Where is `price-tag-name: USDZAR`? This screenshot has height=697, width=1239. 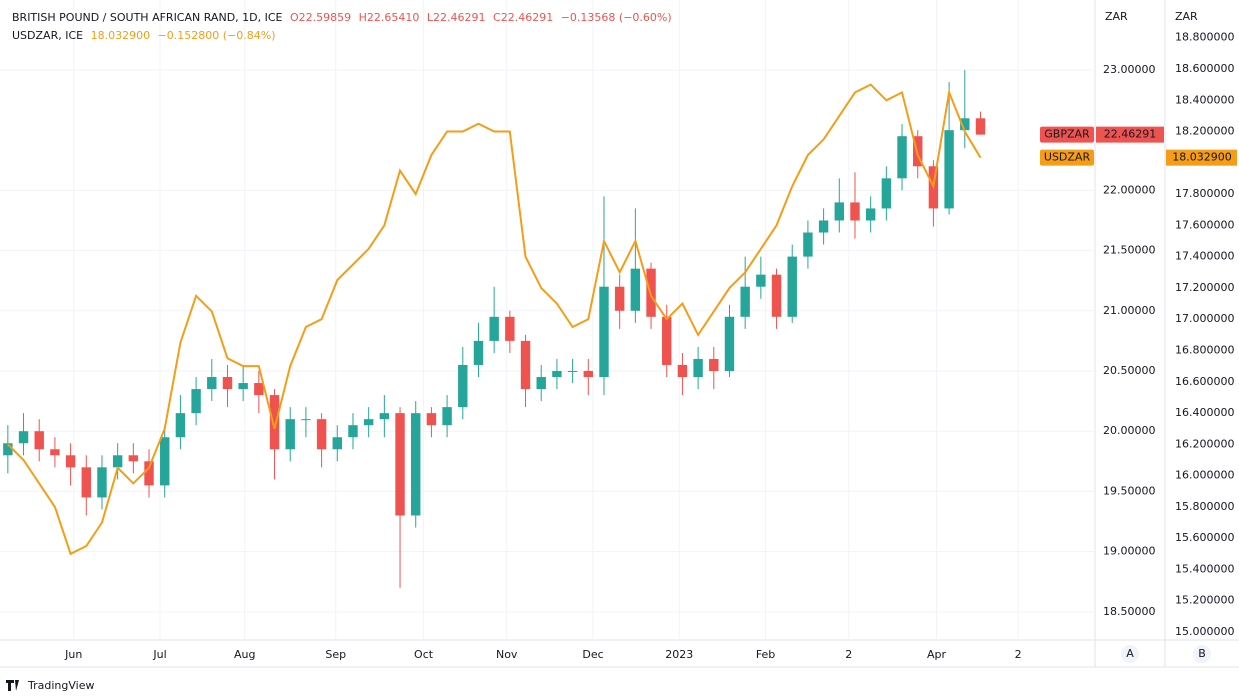
price-tag-name: USDZAR is located at coordinates (1067, 157).